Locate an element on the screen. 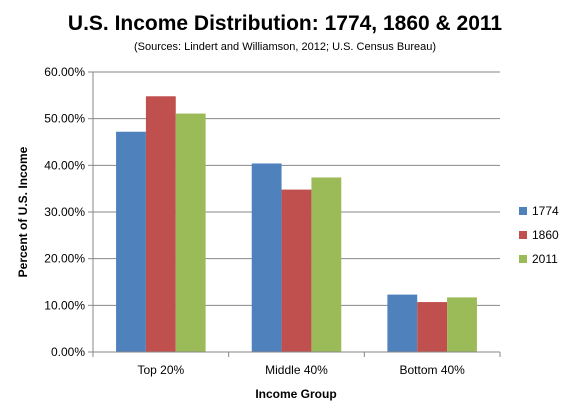 The height and width of the screenshot is (417, 574). legend-swatch-2011 is located at coordinates (523, 259).